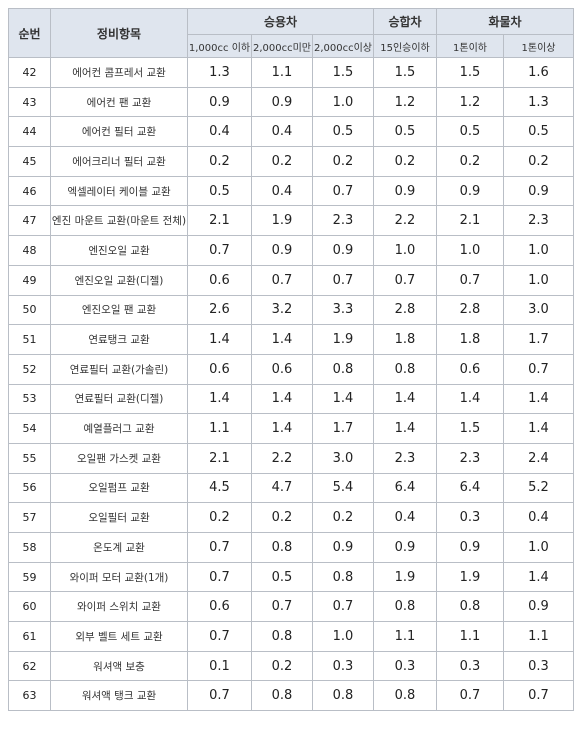 The width and height of the screenshot is (582, 731). Describe the element at coordinates (119, 221) in the screenshot. I see `item-name: 엔진 마운트 교환(마운트 전체)` at that location.